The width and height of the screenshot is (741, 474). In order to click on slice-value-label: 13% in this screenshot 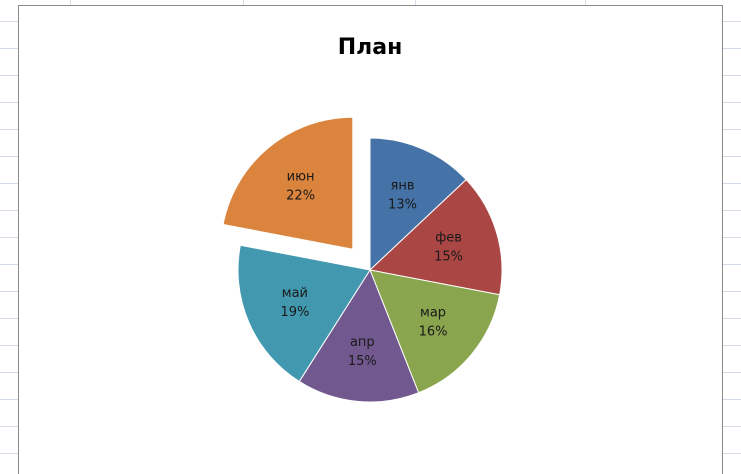, I will do `click(402, 204)`.